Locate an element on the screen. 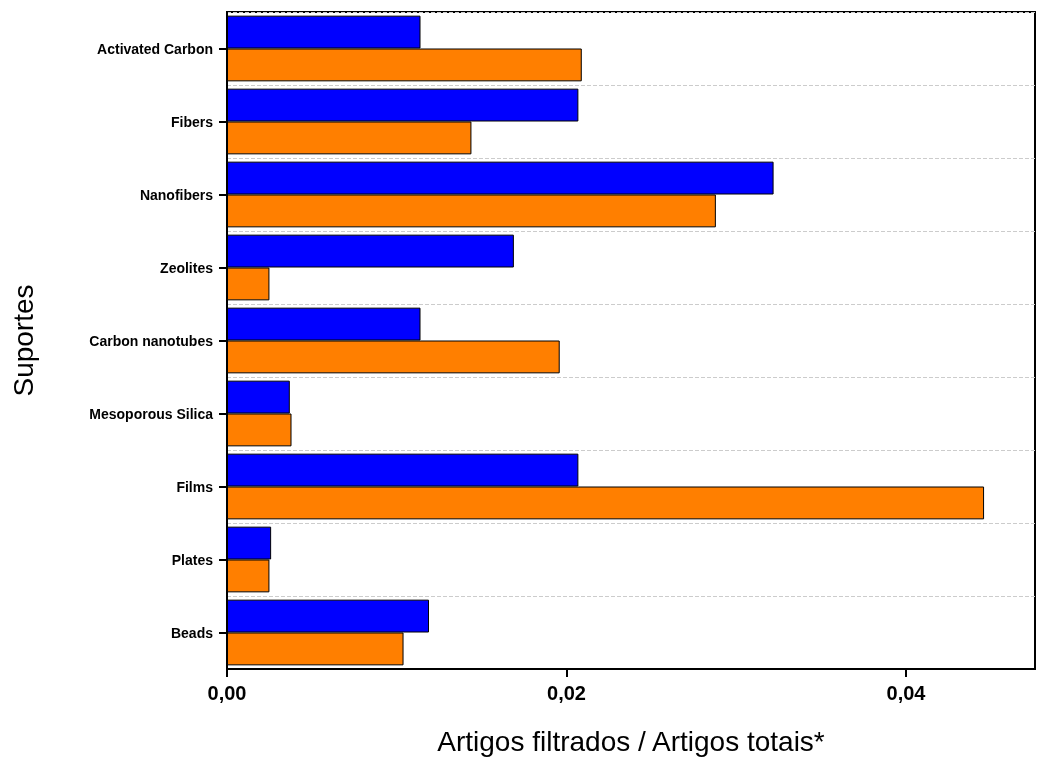 Image resolution: width=1037 pixels, height=781 pixels. y-tick-label: Carbon nanotubes is located at coordinates (151, 340).